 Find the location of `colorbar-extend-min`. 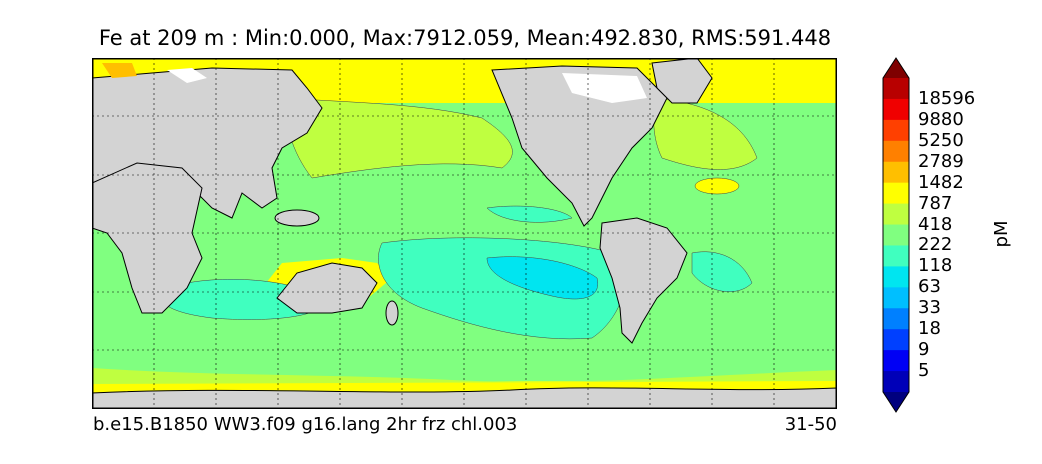

colorbar-extend-min is located at coordinates (896, 402).